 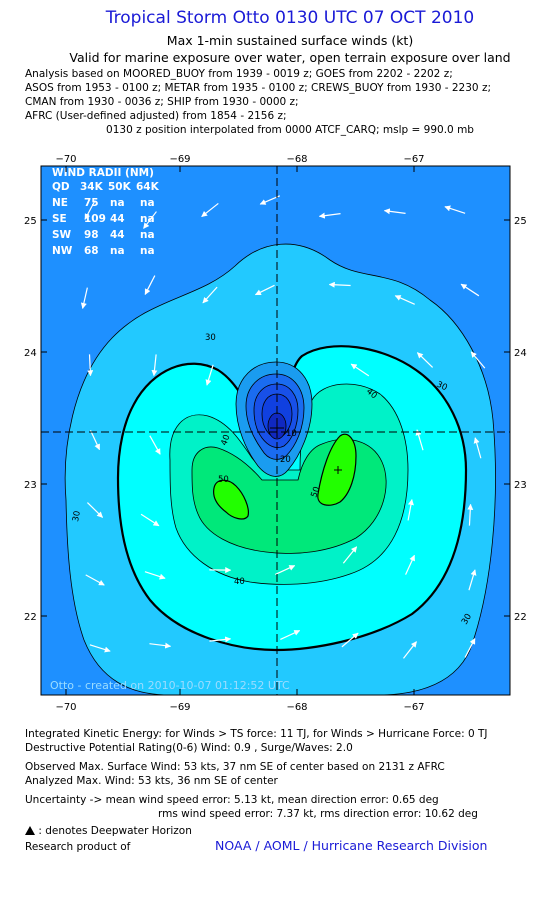 I want to click on wind-radii-cell: 68, so click(x=91, y=251).